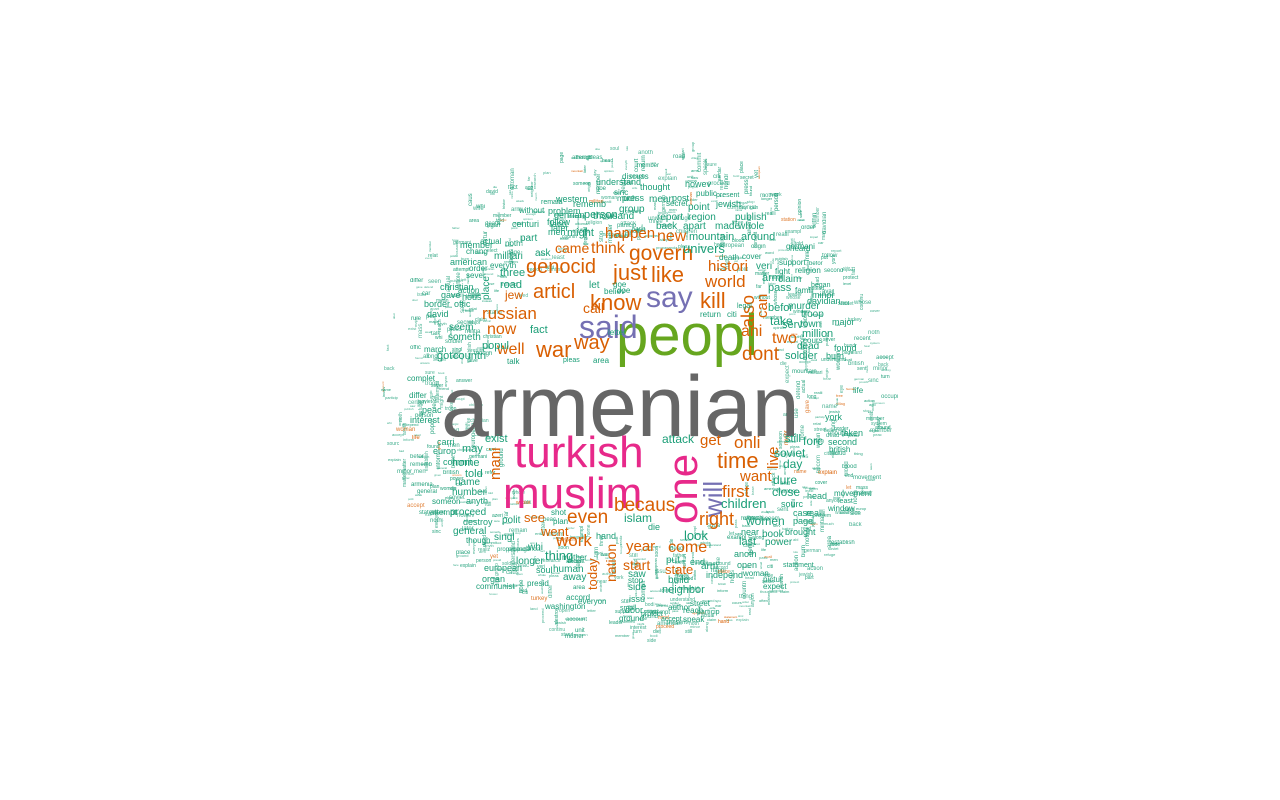 The image size is (1280, 800). Describe the element at coordinates (449, 497) in the screenshot. I see `filler-word: elect` at that location.